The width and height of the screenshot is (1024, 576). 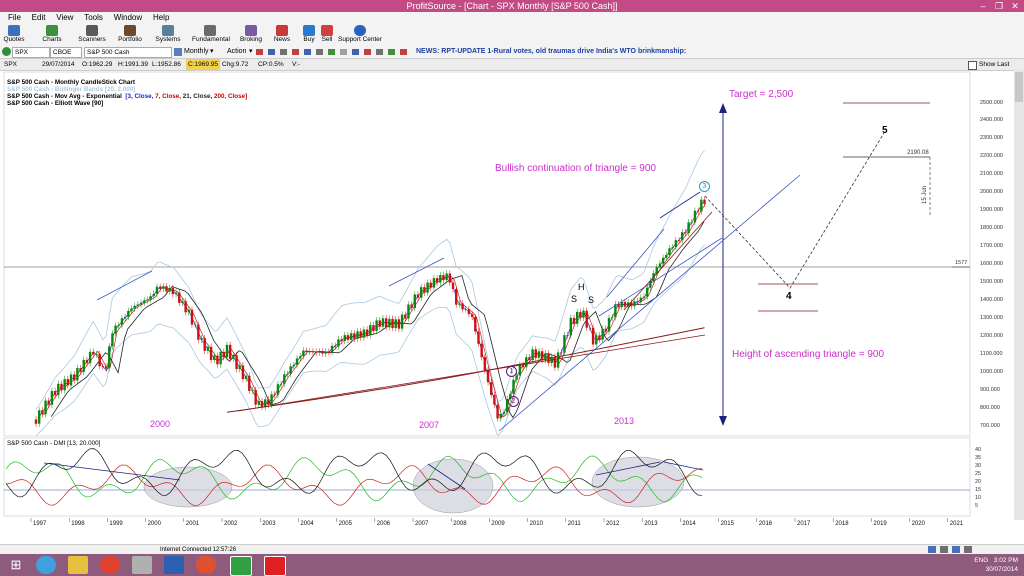 I want to click on app-icon, so click(x=241, y=566).